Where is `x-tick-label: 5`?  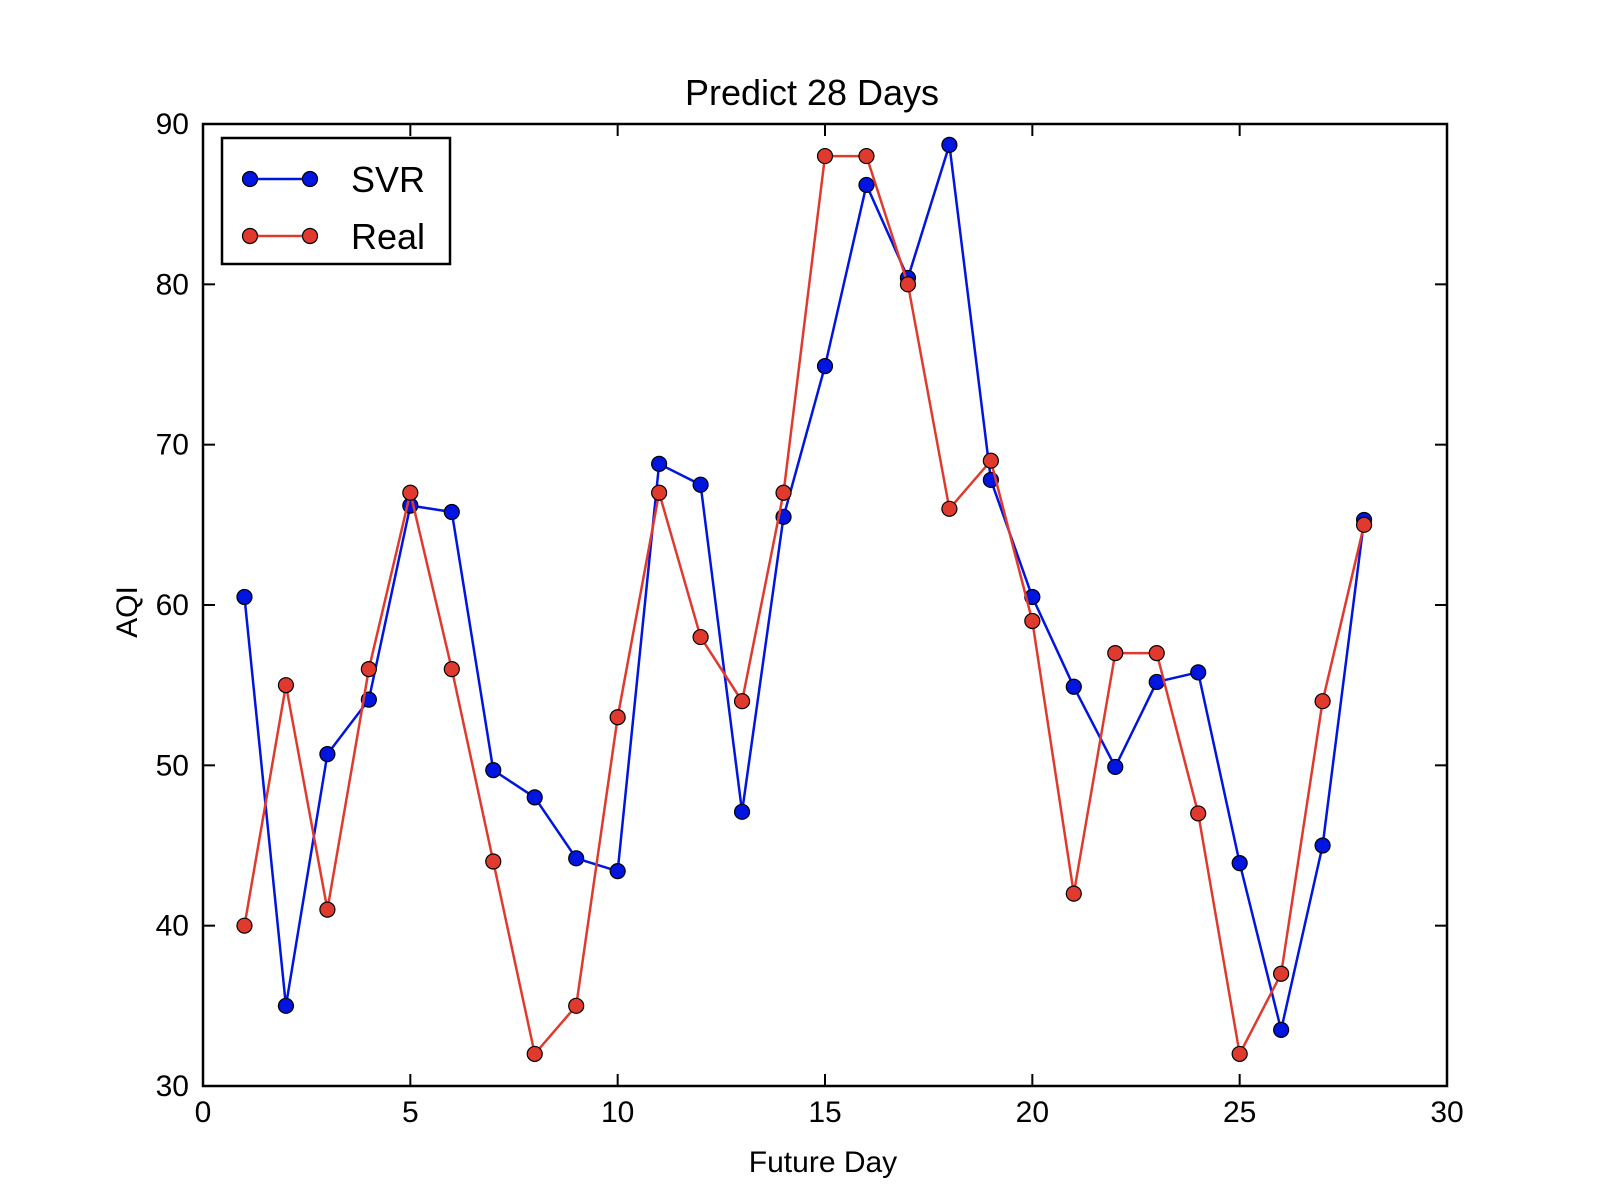
x-tick-label: 5 is located at coordinates (410, 1112).